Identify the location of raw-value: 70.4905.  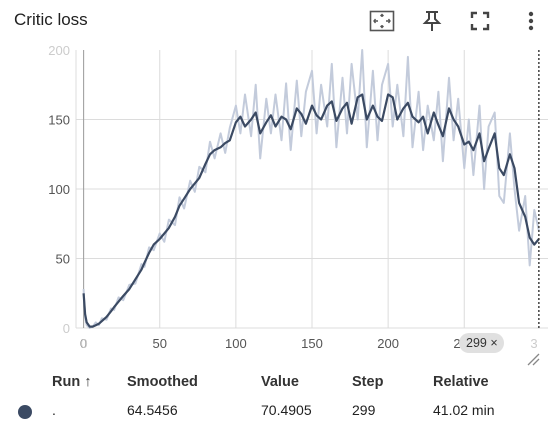
(286, 410).